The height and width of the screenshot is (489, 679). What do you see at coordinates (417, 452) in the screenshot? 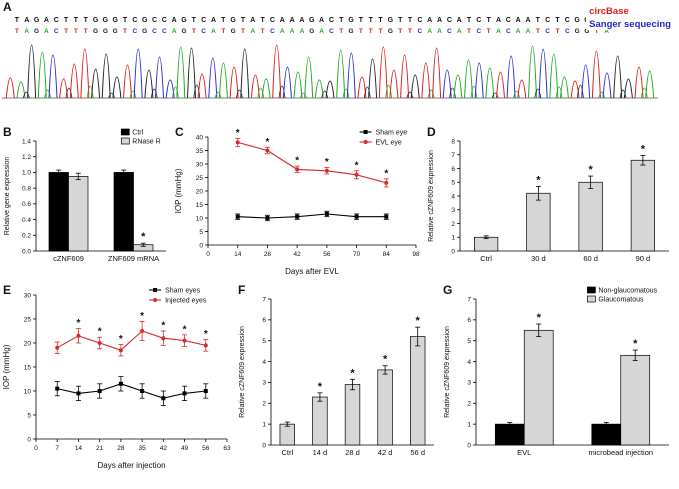
I see `svg-text: 56 d` at bounding box center [417, 452].